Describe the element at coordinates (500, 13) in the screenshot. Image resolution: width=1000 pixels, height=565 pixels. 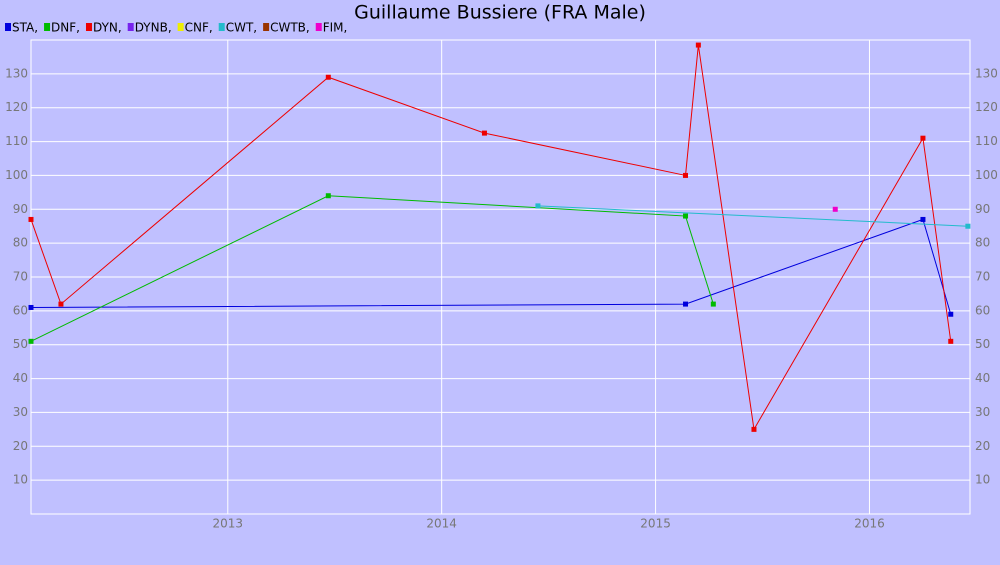
I see `chart-title: Guillaume Bussiere (FRA Male)` at that location.